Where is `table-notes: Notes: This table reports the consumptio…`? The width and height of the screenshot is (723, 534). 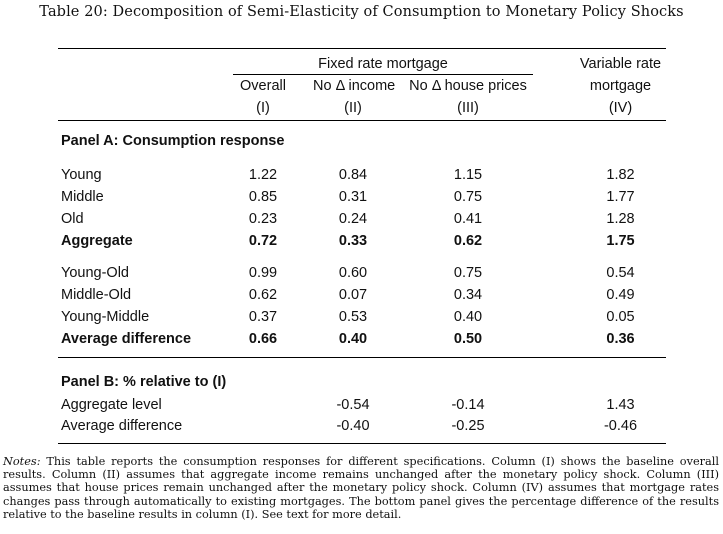
table-notes: Notes: This table reports the consumptio… is located at coordinates (361, 488).